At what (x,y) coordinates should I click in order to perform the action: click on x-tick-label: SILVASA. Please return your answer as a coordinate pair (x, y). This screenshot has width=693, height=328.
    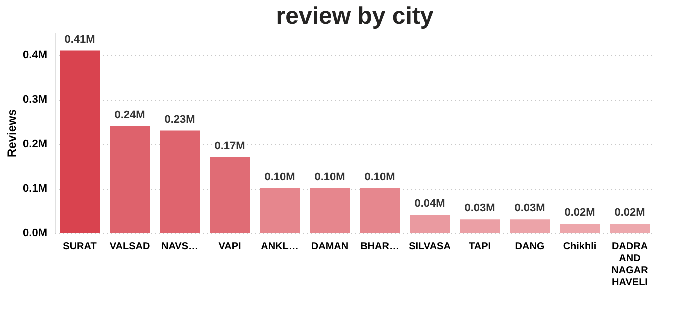
    Looking at the image, I should click on (430, 247).